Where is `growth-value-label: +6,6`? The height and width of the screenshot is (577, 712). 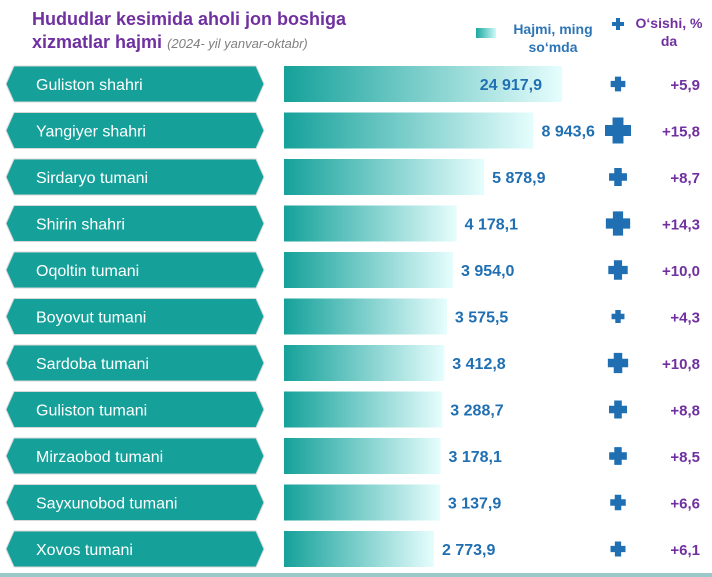 growth-value-label: +6,6 is located at coordinates (685, 504).